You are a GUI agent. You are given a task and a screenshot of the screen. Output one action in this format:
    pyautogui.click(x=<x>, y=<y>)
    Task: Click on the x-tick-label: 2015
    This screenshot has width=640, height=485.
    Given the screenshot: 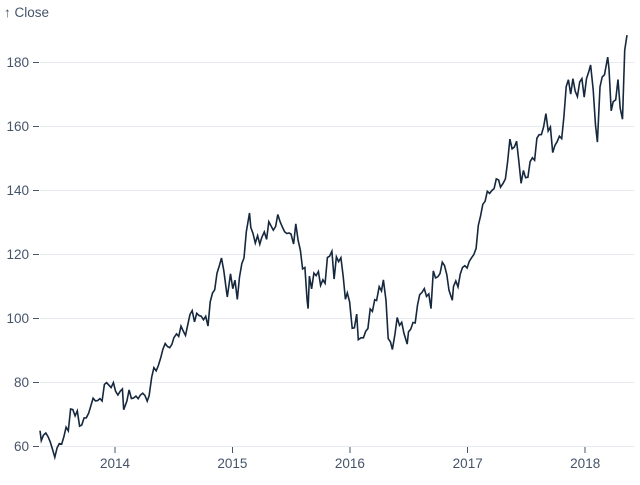 What is the action you would take?
    pyautogui.click(x=232, y=463)
    